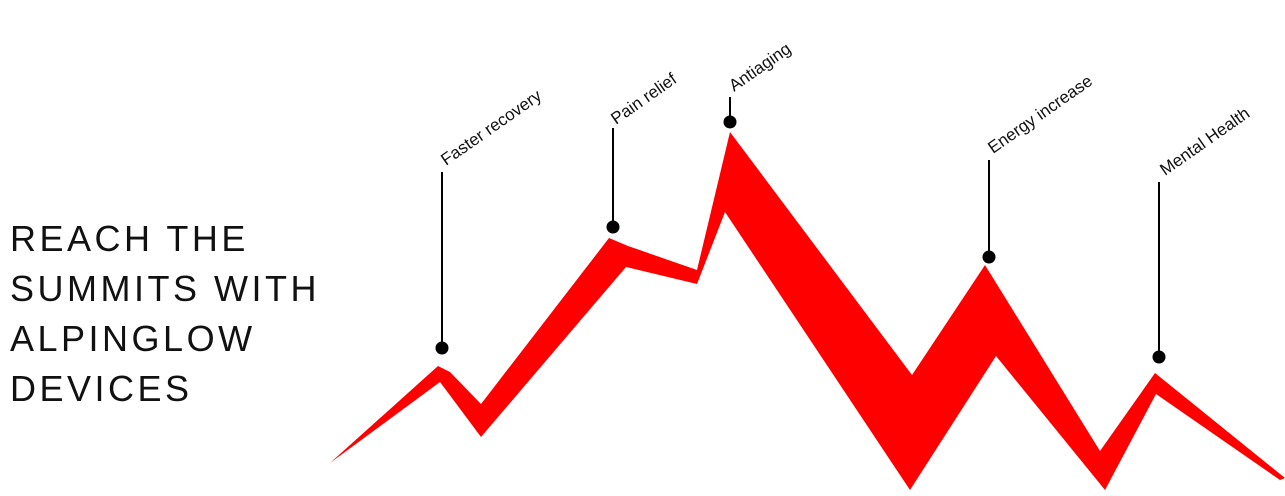 This screenshot has height=496, width=1285. What do you see at coordinates (175, 314) in the screenshot?
I see `headline: REACH THE SUMMITS WITH ALPINGLOW DEVICES` at bounding box center [175, 314].